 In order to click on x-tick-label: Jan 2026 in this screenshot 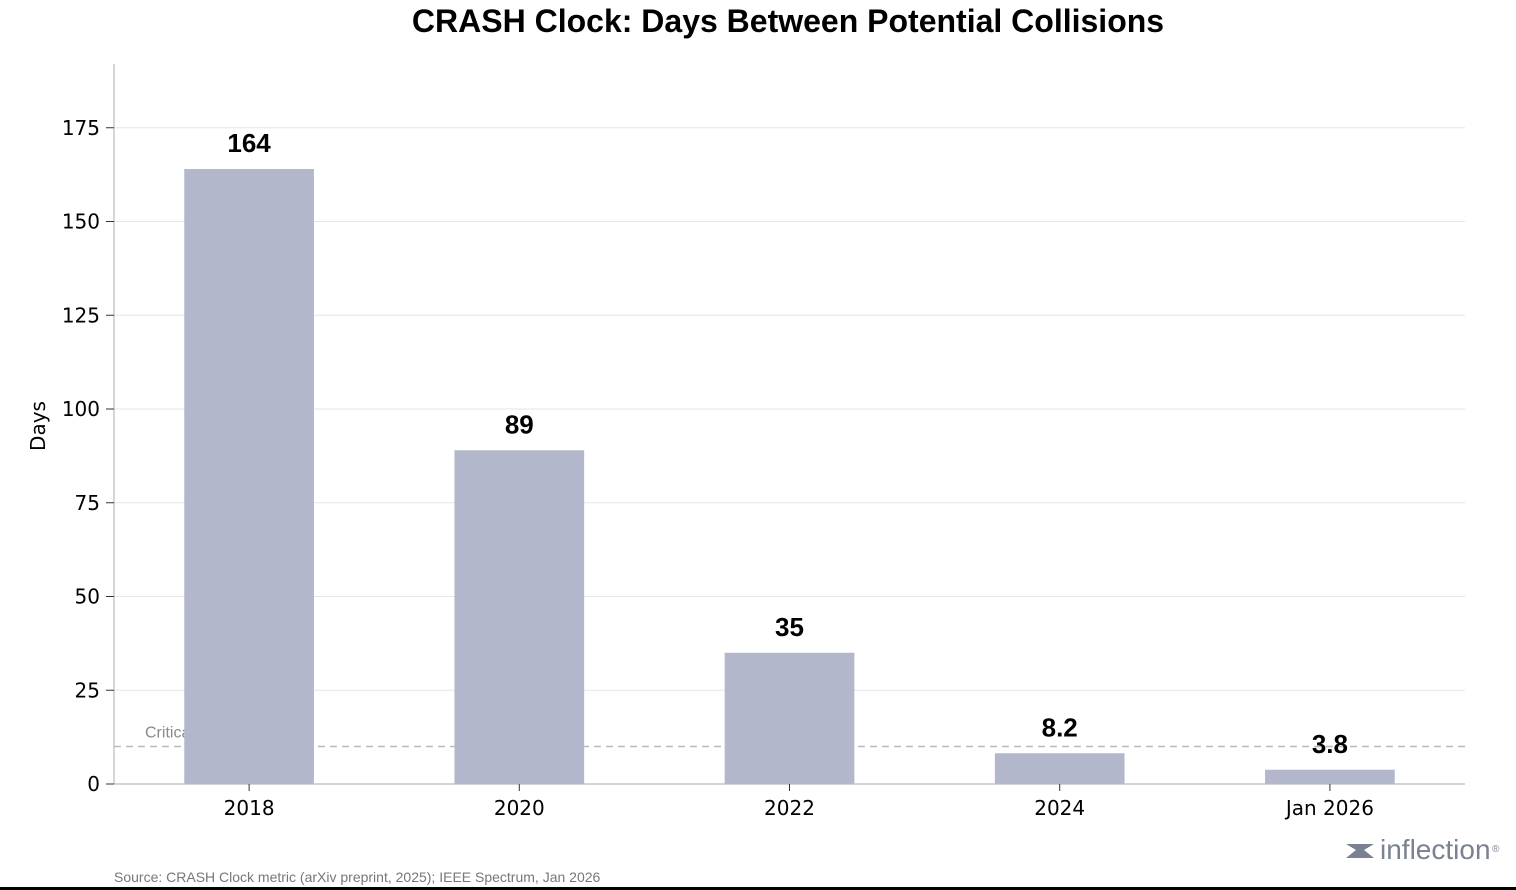, I will do `click(1329, 808)`.